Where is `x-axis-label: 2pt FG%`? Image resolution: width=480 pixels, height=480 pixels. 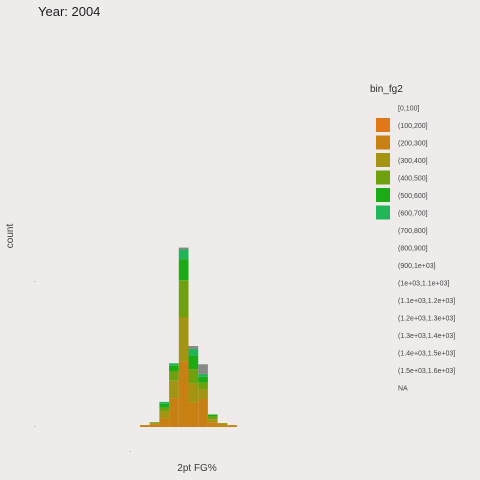
x-axis-label: 2pt FG% is located at coordinates (197, 468).